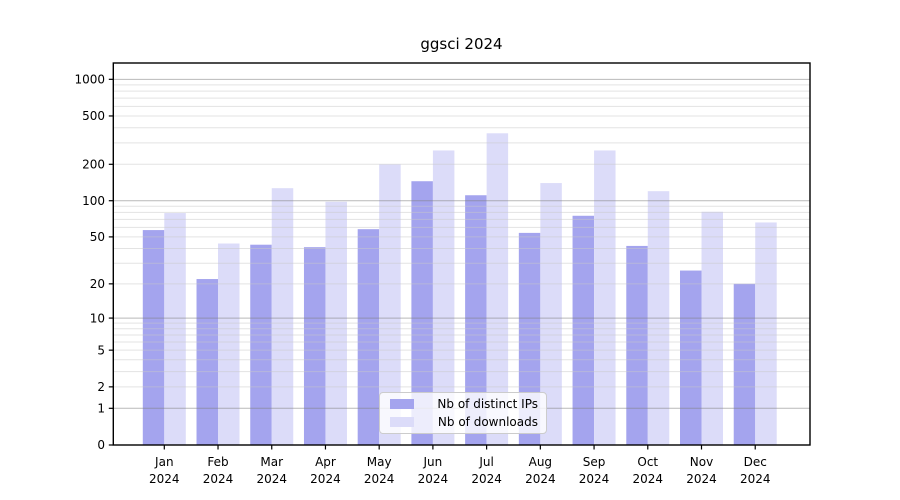  Describe the element at coordinates (325, 462) in the screenshot. I see `svg-text: Apr` at that location.